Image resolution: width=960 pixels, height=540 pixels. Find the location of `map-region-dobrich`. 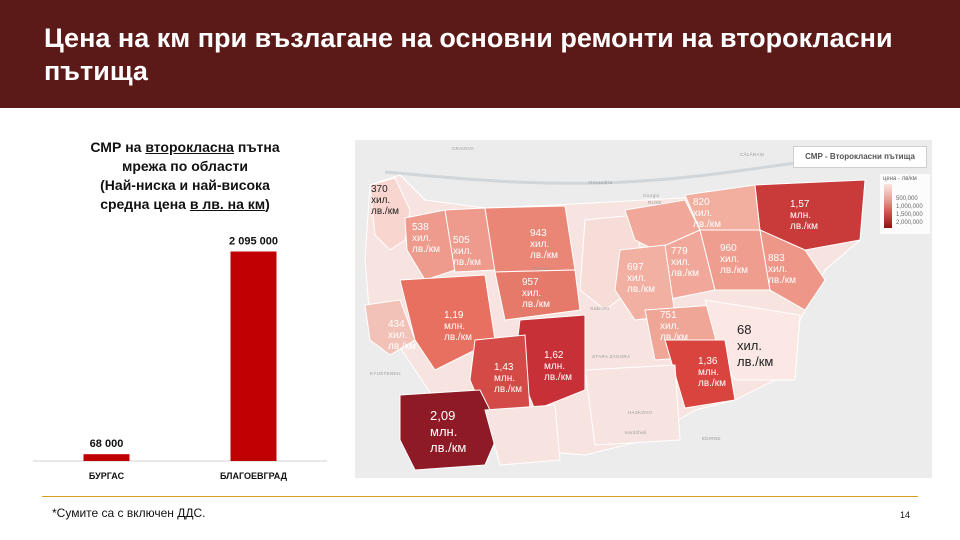

map-region-dobrich is located at coordinates (810, 215).